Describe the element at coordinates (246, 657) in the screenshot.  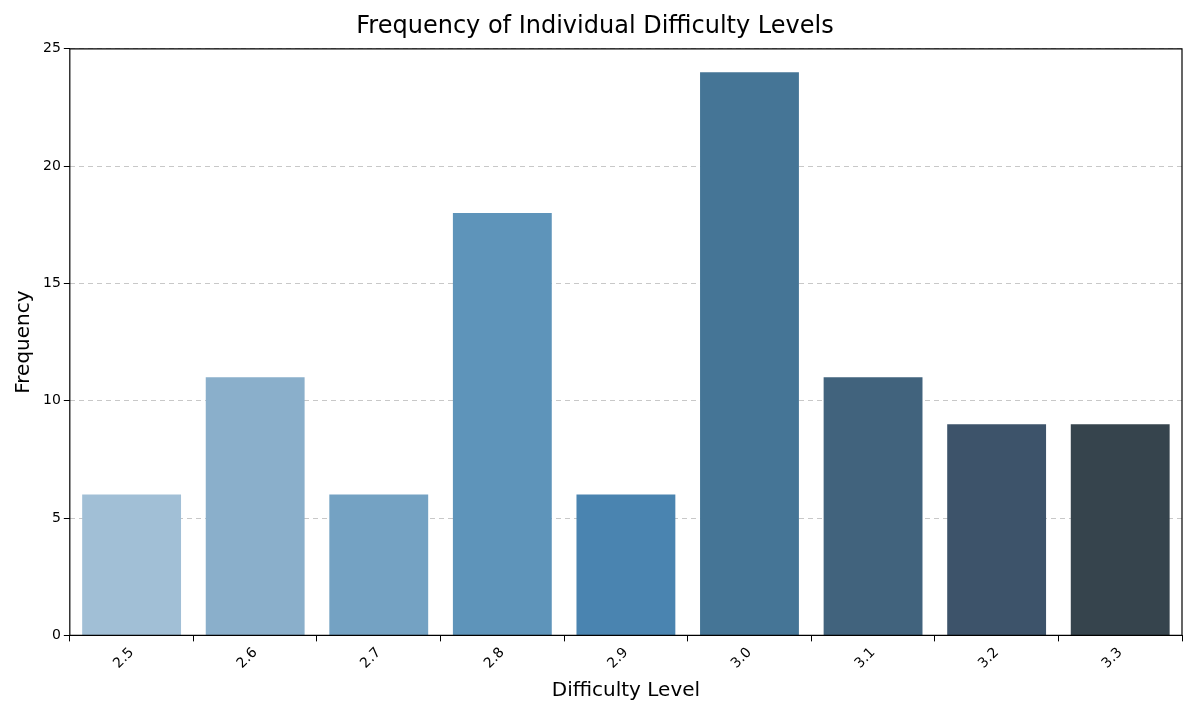
I see `x-tick-label: 2.6` at that location.